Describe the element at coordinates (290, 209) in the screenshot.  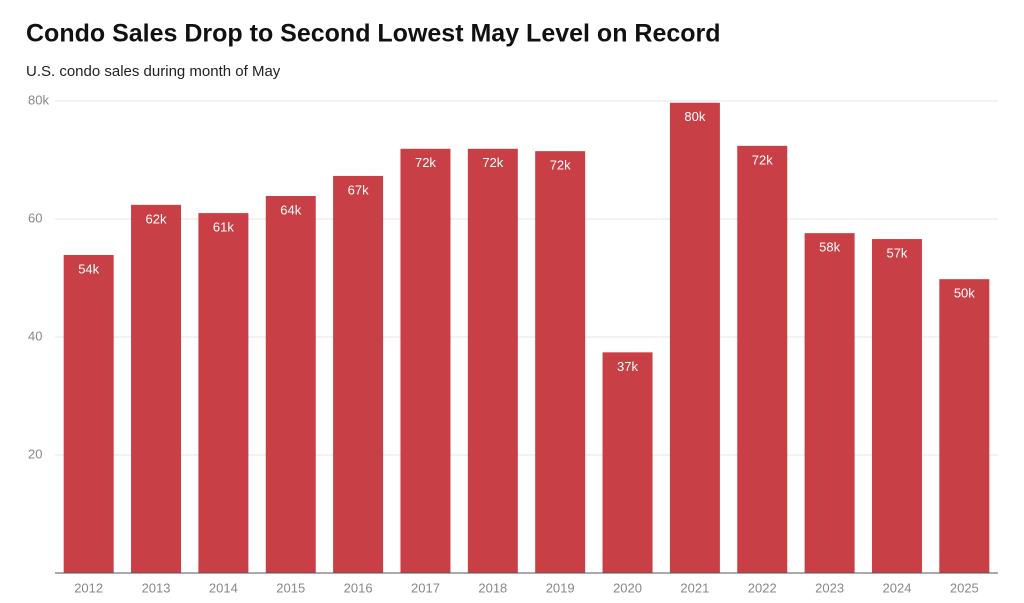
I see `value-label: 64k` at that location.